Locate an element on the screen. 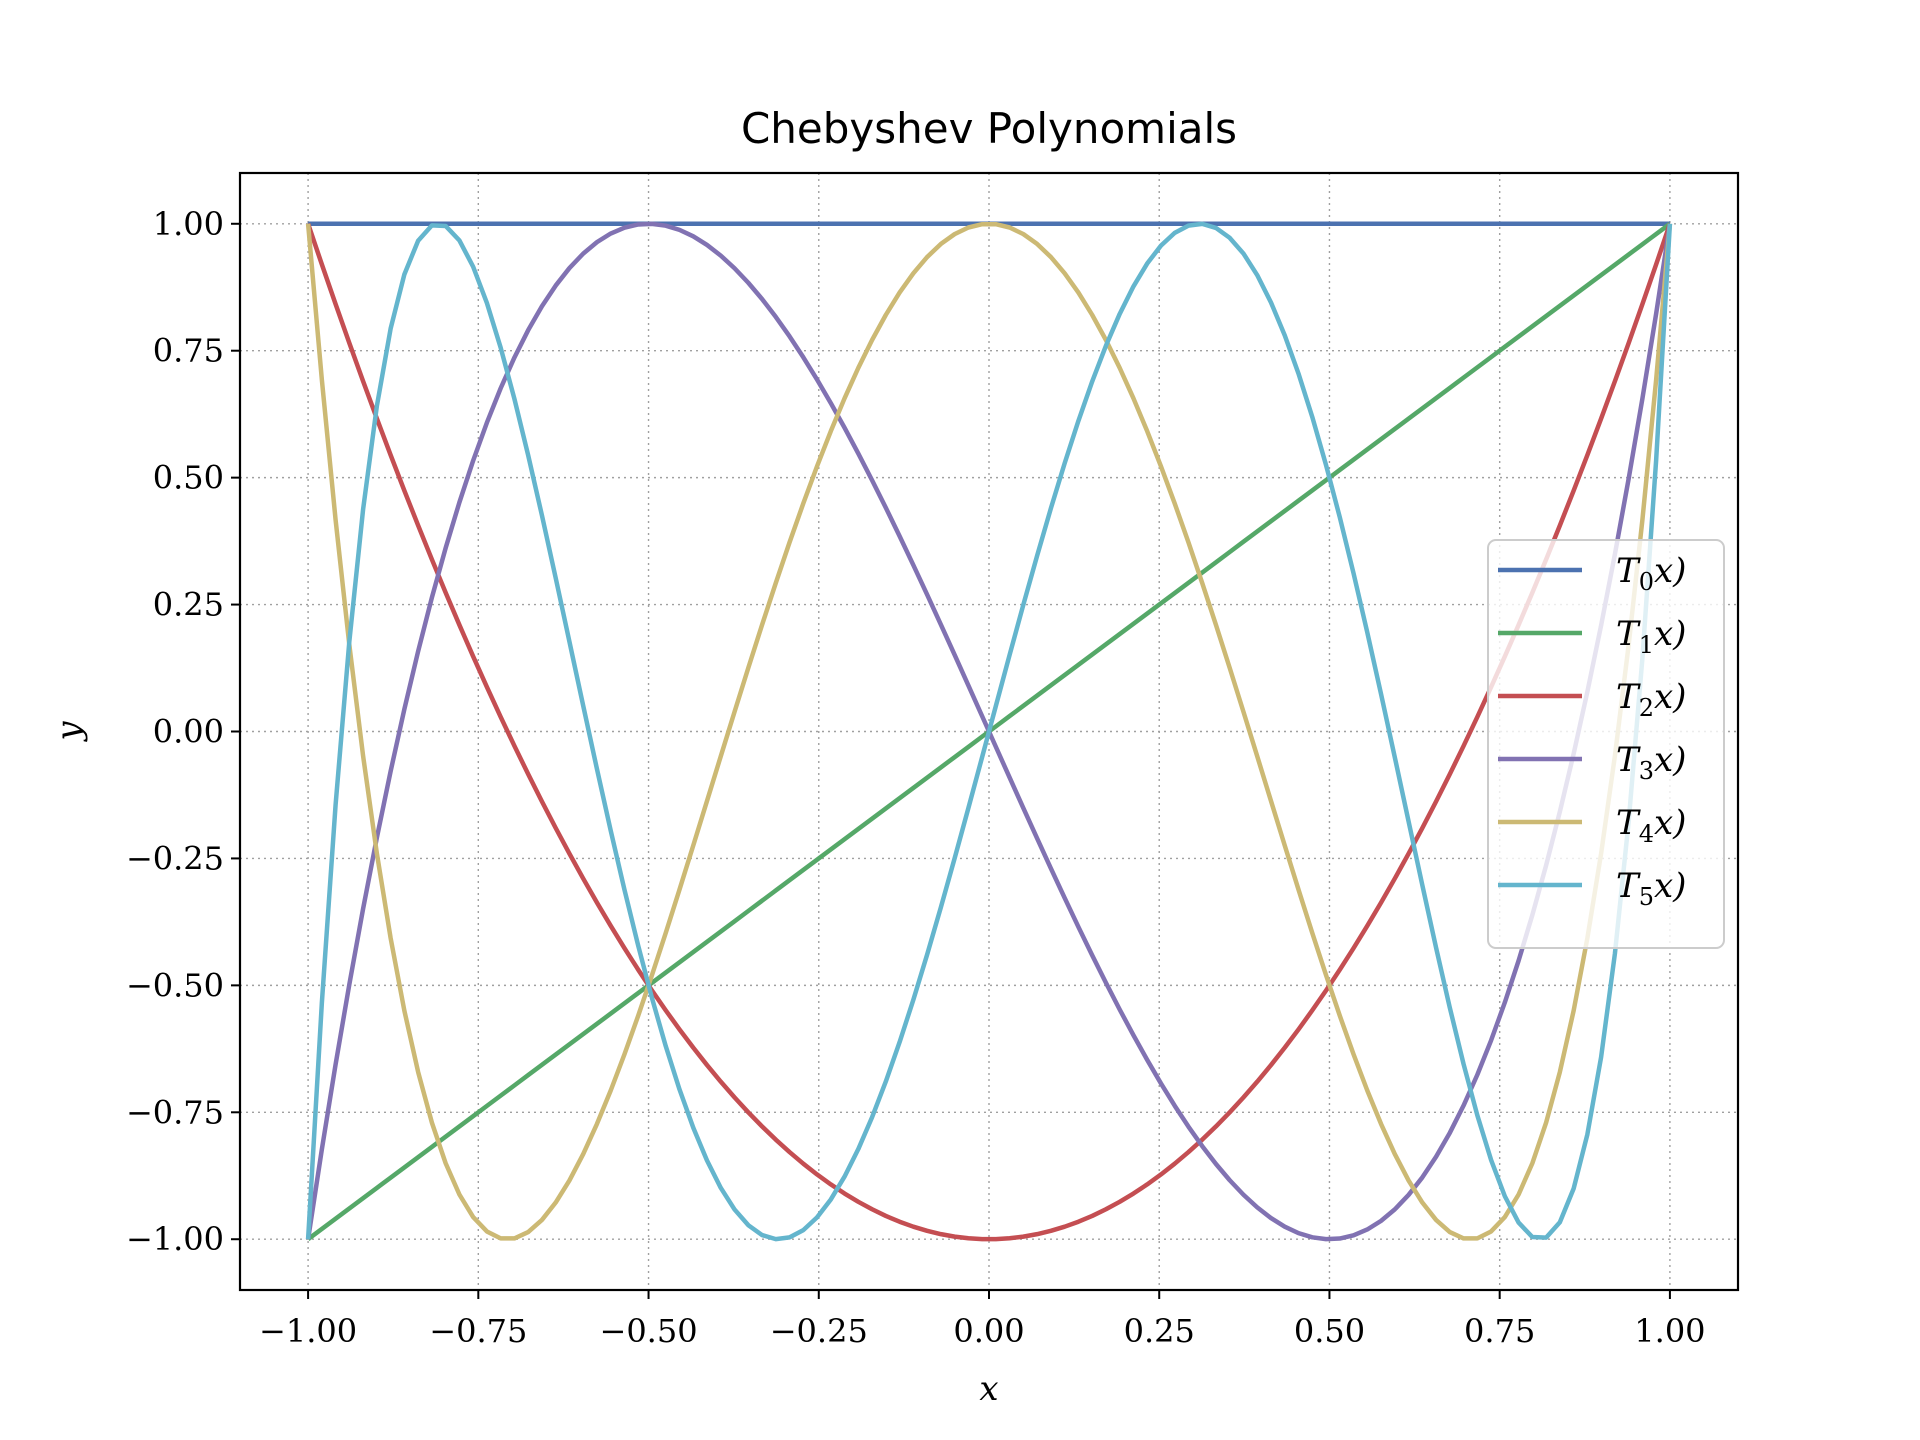 The height and width of the screenshot is (1440, 1920). legend: T0x) T1x) T2x) T3x) T4x) T5x) is located at coordinates (1606, 744).